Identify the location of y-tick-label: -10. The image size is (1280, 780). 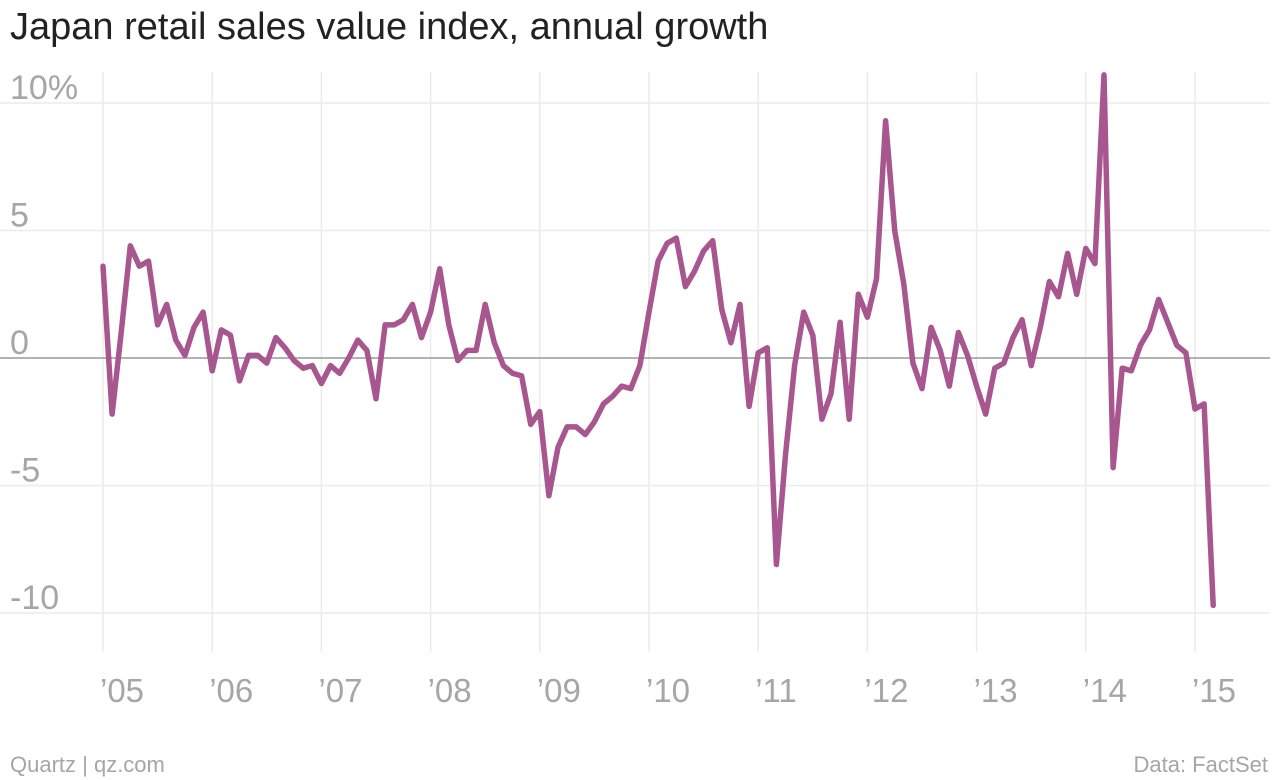
(34, 598).